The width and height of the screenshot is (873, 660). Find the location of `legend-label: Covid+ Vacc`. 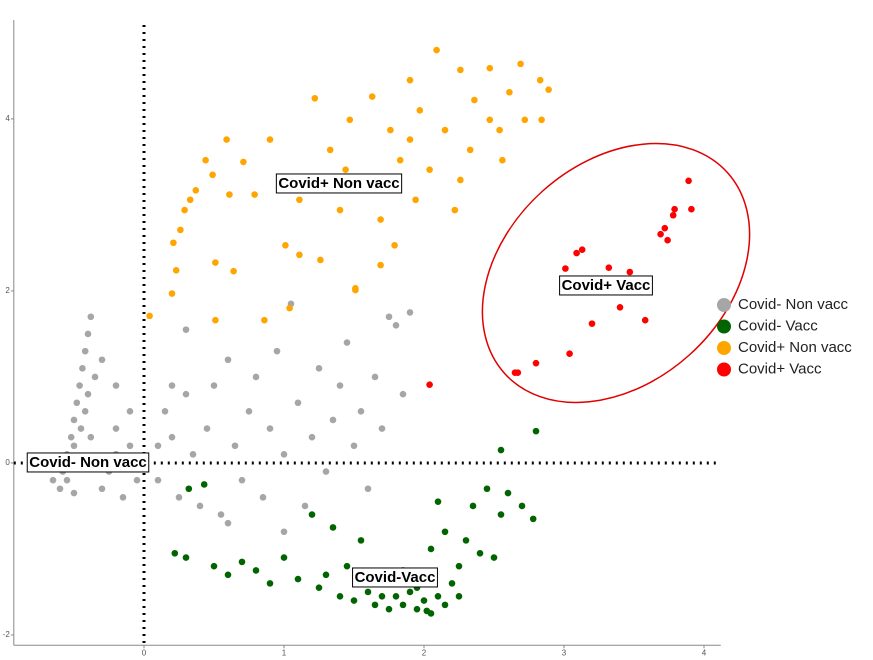

legend-label: Covid+ Vacc is located at coordinates (780, 368).